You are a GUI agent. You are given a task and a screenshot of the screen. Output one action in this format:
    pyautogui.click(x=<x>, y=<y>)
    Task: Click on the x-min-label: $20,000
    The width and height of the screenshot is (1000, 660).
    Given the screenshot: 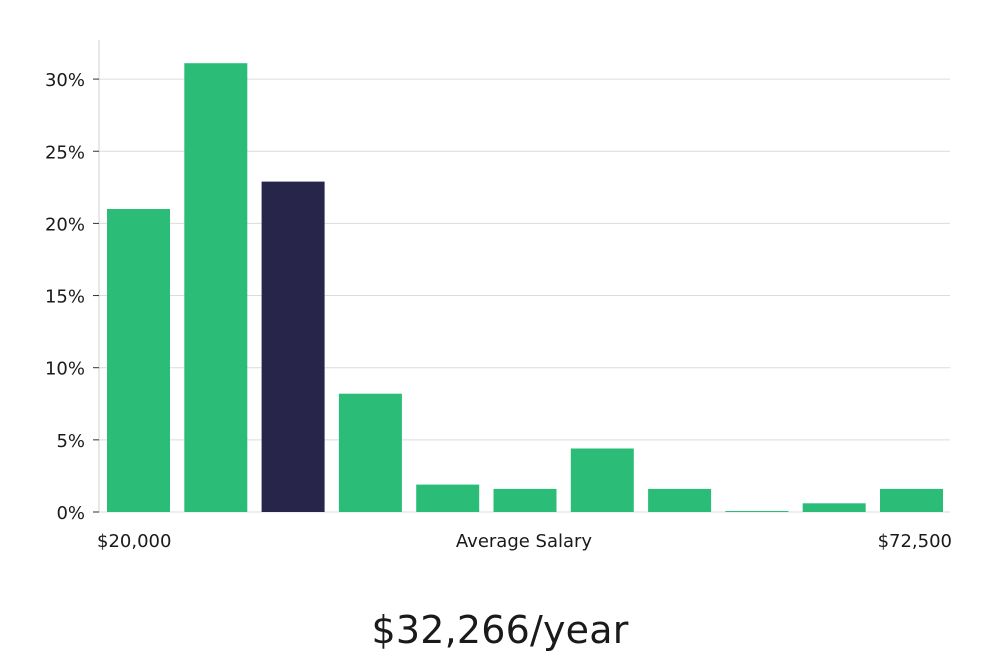 What is the action you would take?
    pyautogui.click(x=134, y=541)
    